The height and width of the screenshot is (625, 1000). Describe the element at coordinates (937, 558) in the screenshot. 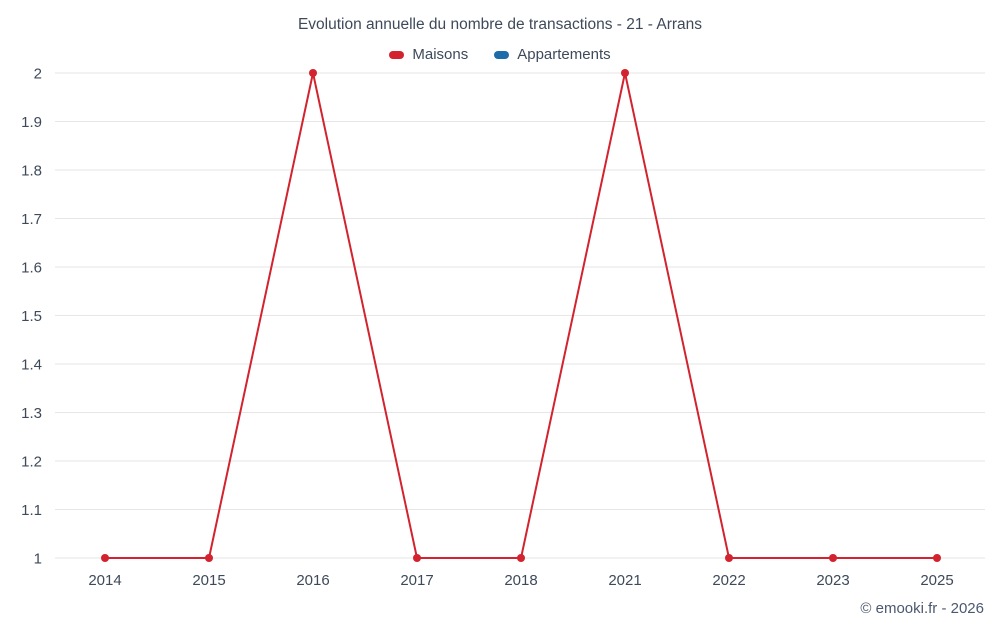

I see `data-point-maisons-2025` at that location.